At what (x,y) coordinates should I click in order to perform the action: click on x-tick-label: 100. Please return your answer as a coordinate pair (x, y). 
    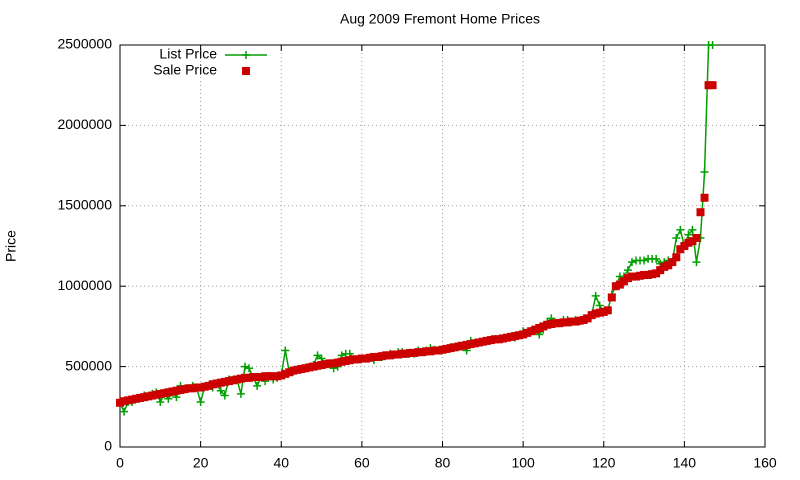
    Looking at the image, I should click on (523, 463).